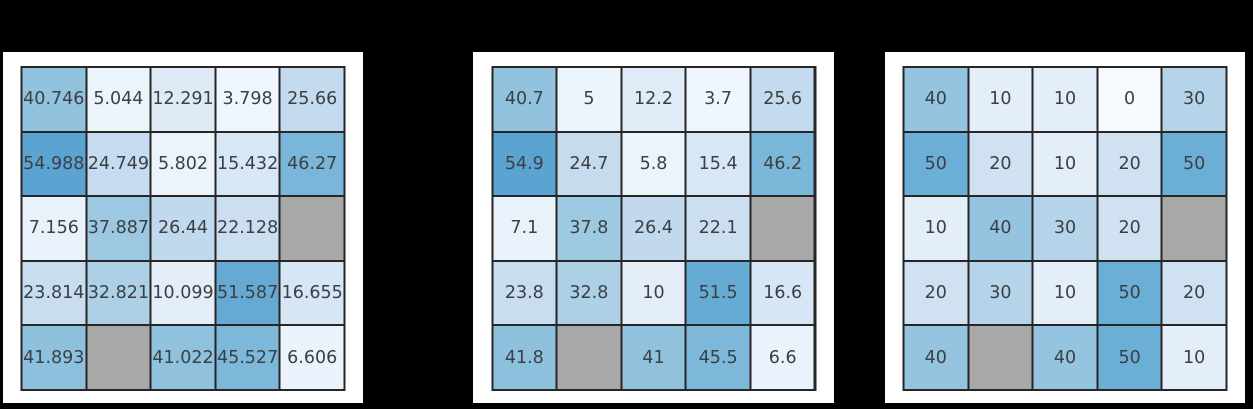 The width and height of the screenshot is (1253, 409). What do you see at coordinates (183, 164) in the screenshot?
I see `heatmap-cell: 5.802` at bounding box center [183, 164].